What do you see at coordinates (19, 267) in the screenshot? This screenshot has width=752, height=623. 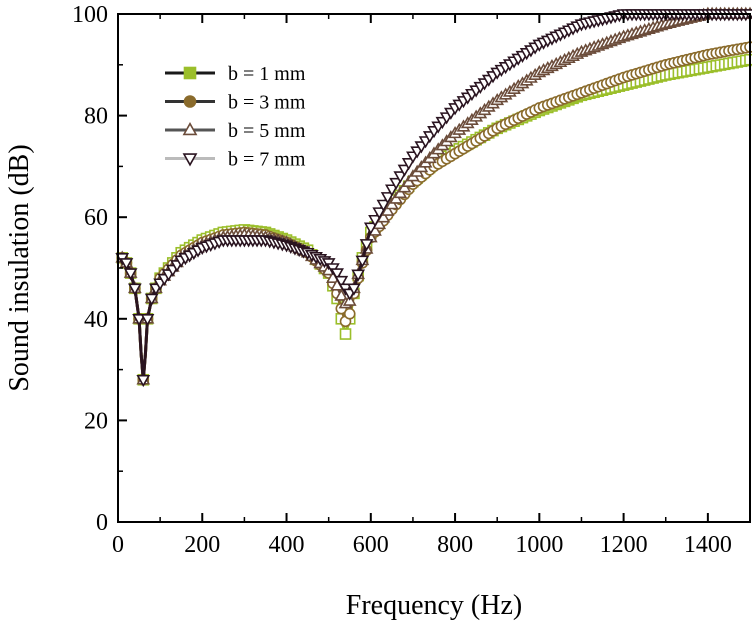 I see `y-axis-title: Sound insulation (dB)` at bounding box center [19, 267].